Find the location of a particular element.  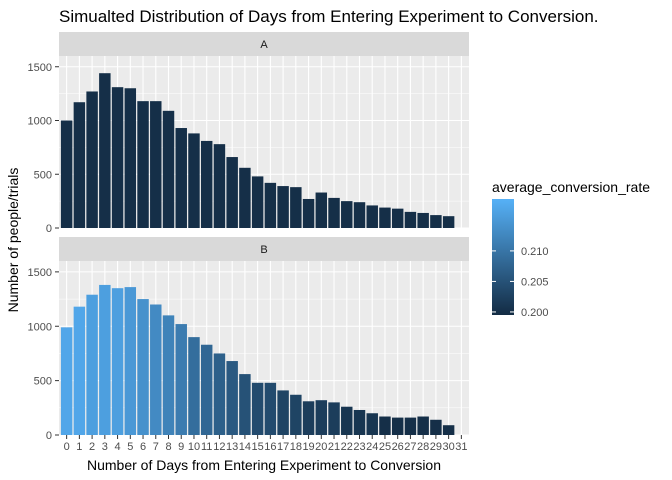

x-tick-label: 4 is located at coordinates (118, 447).